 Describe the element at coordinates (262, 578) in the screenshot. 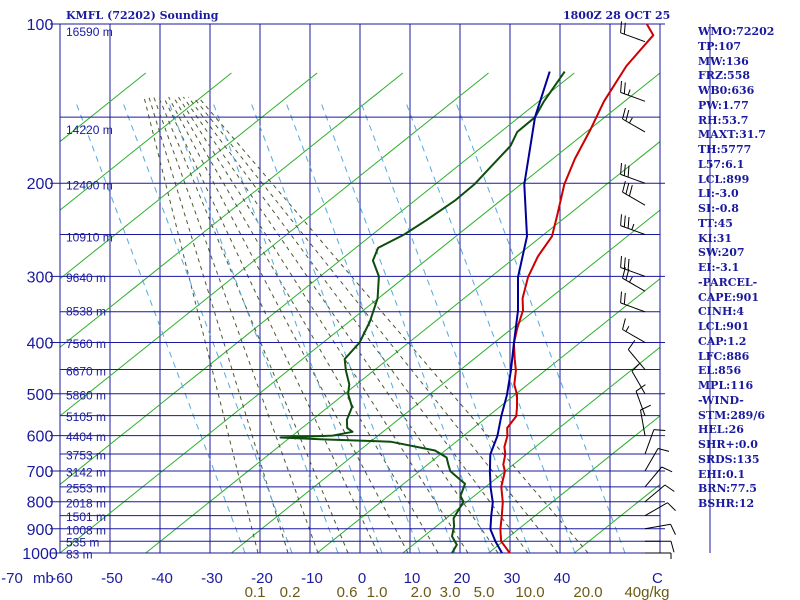

I see `temperature-tick-label: -20` at that location.